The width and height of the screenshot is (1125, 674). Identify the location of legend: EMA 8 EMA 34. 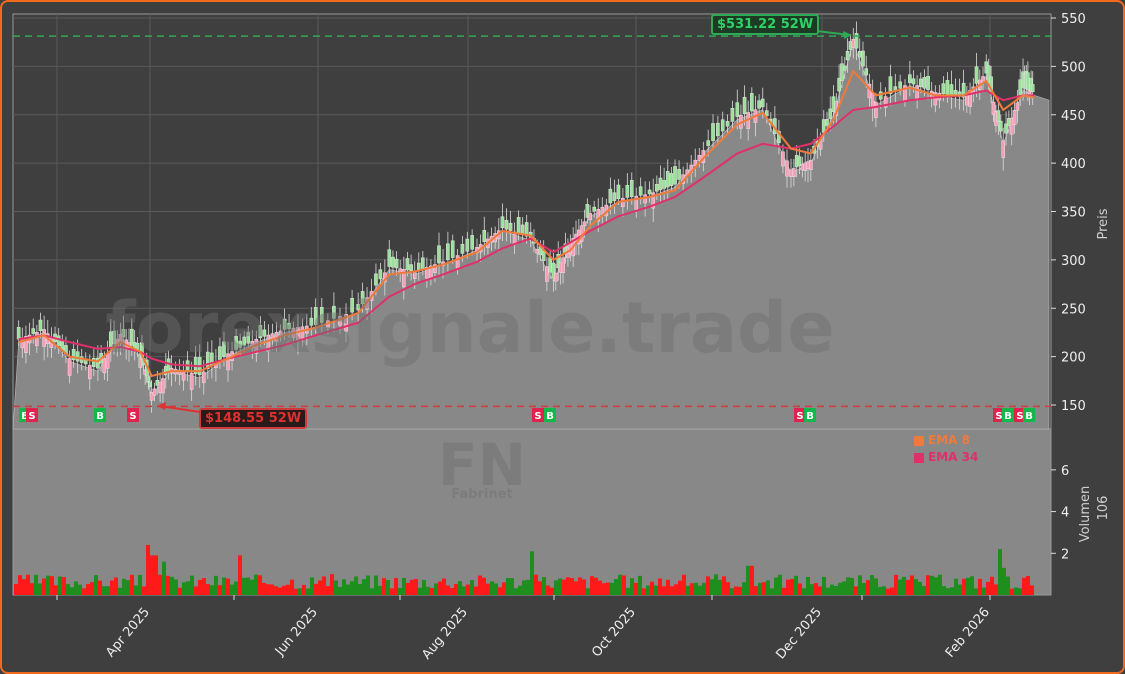
(946, 449).